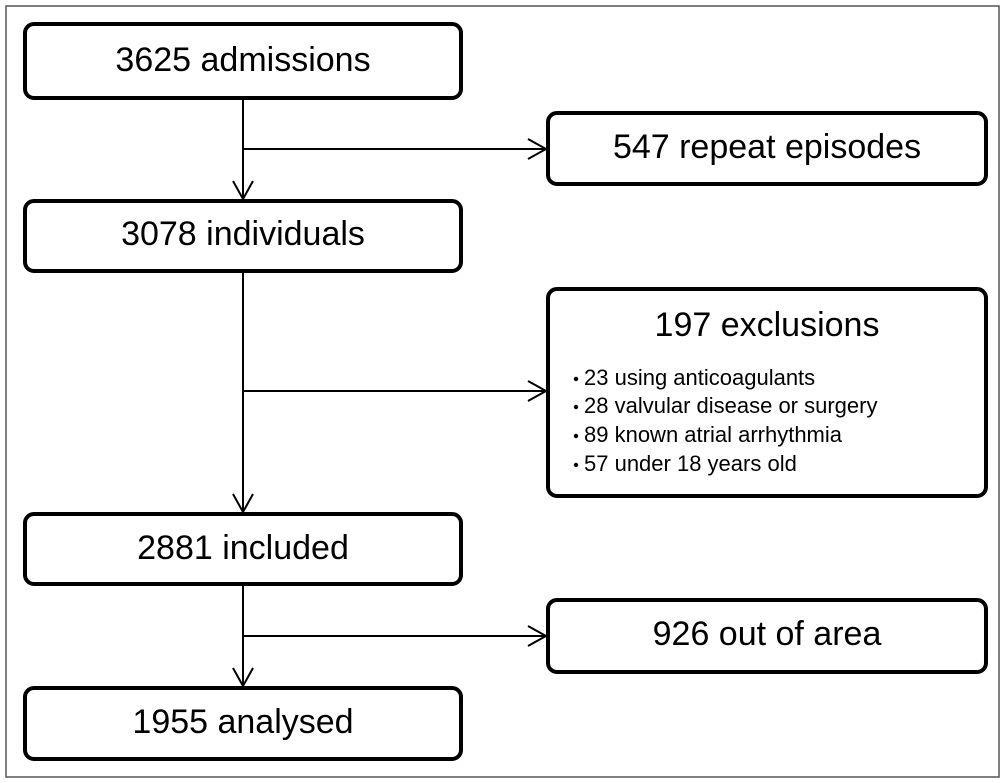  What do you see at coordinates (690, 463) in the screenshot?
I see `list-item: 57 under 18 years old` at bounding box center [690, 463].